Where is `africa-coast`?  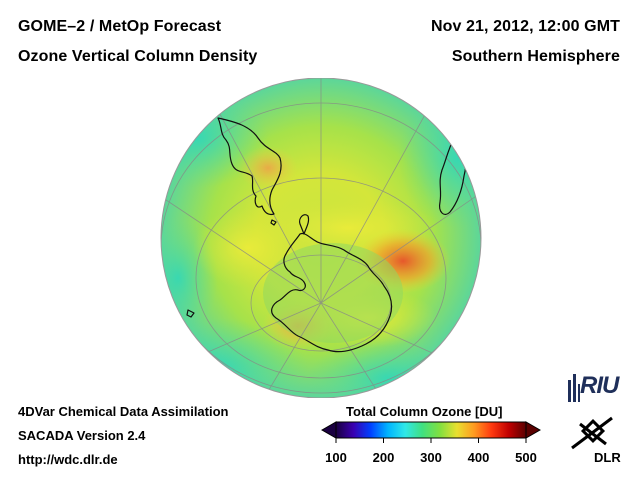 africa-coast is located at coordinates (453, 176).